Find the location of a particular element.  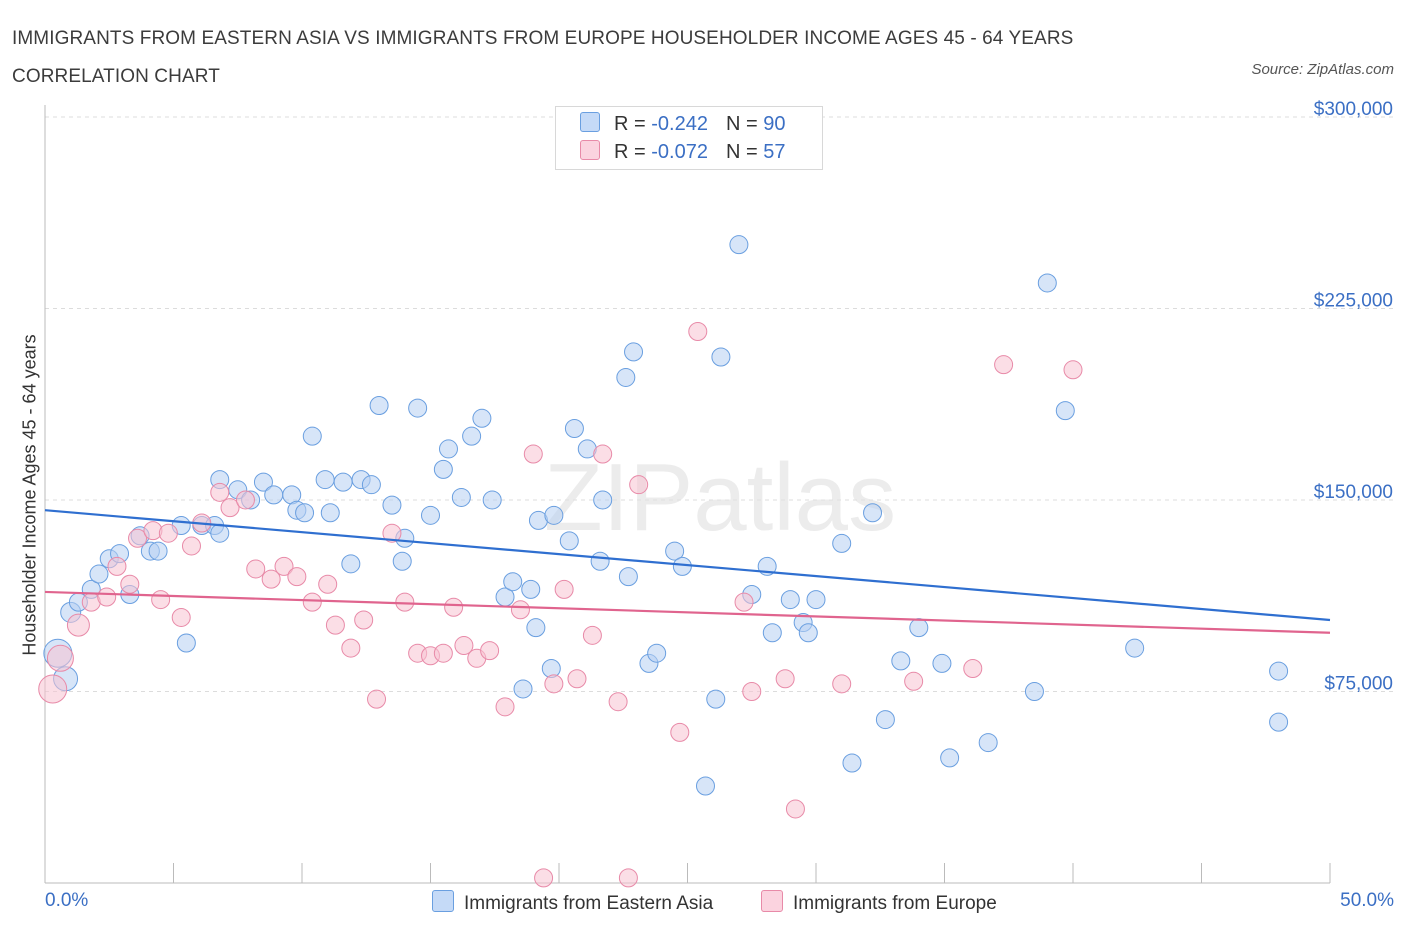

y-tick-labels: $75,000 $150,000 $225,000 $300,000 is located at coordinates (1353, 397).